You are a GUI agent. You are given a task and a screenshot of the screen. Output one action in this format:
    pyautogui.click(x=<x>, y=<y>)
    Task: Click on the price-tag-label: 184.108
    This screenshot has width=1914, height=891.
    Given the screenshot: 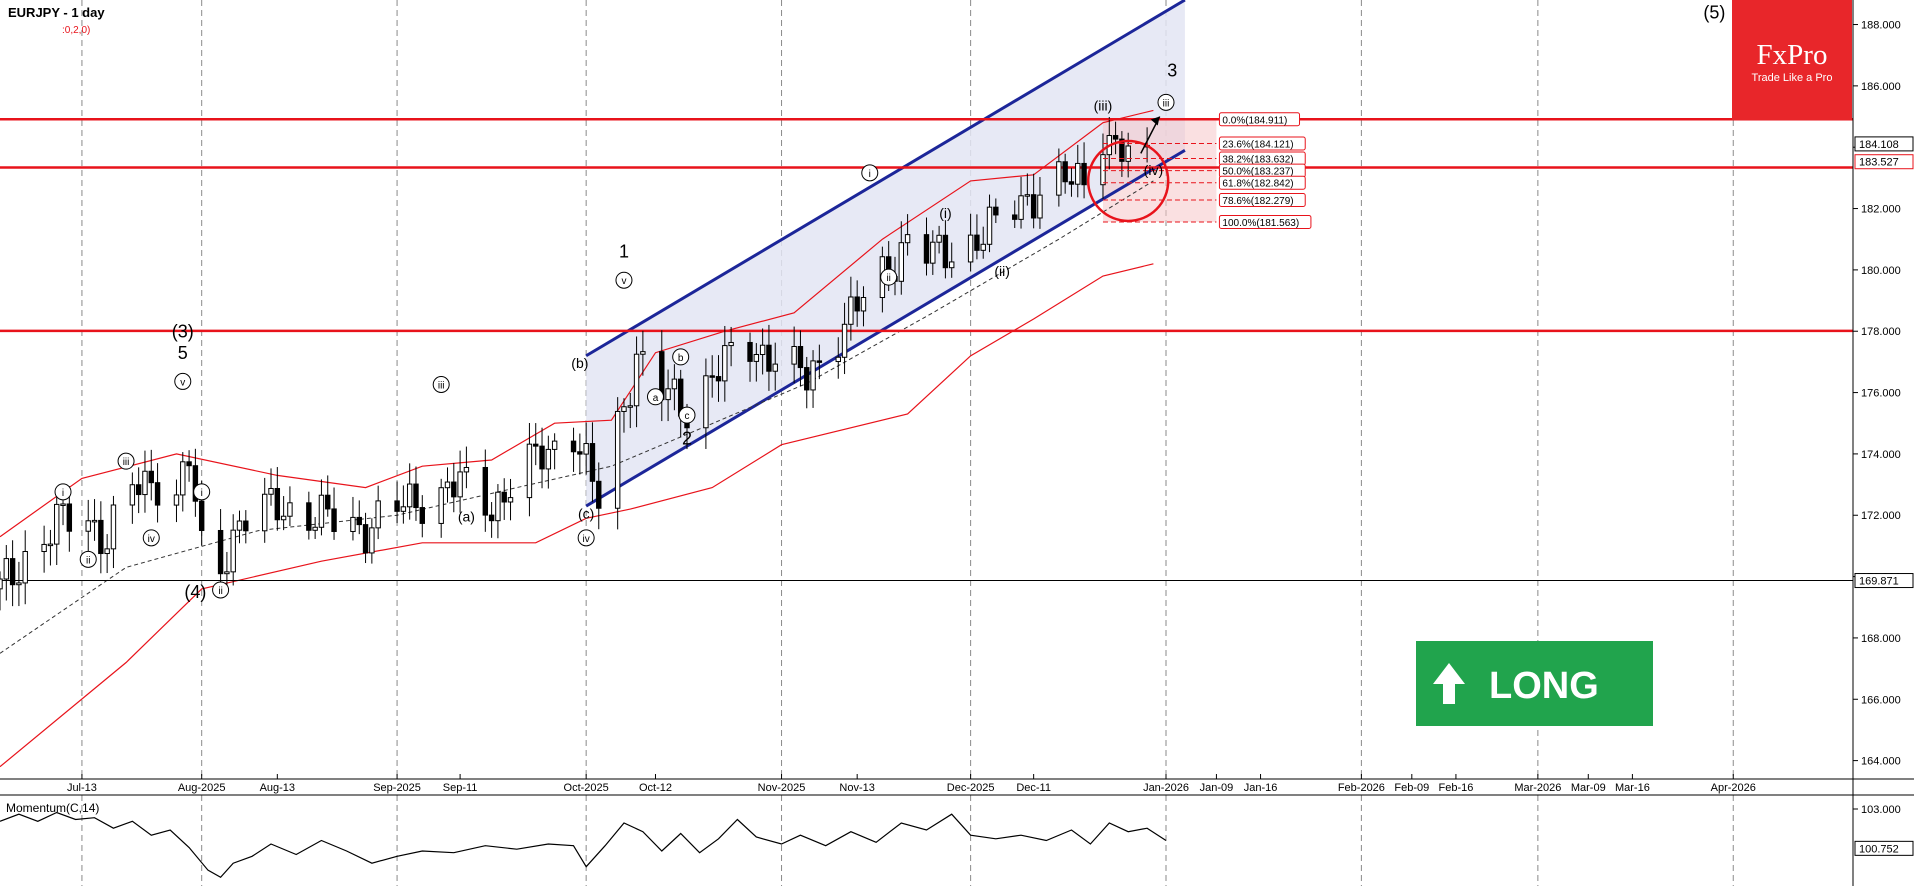 What is the action you would take?
    pyautogui.click(x=1879, y=145)
    